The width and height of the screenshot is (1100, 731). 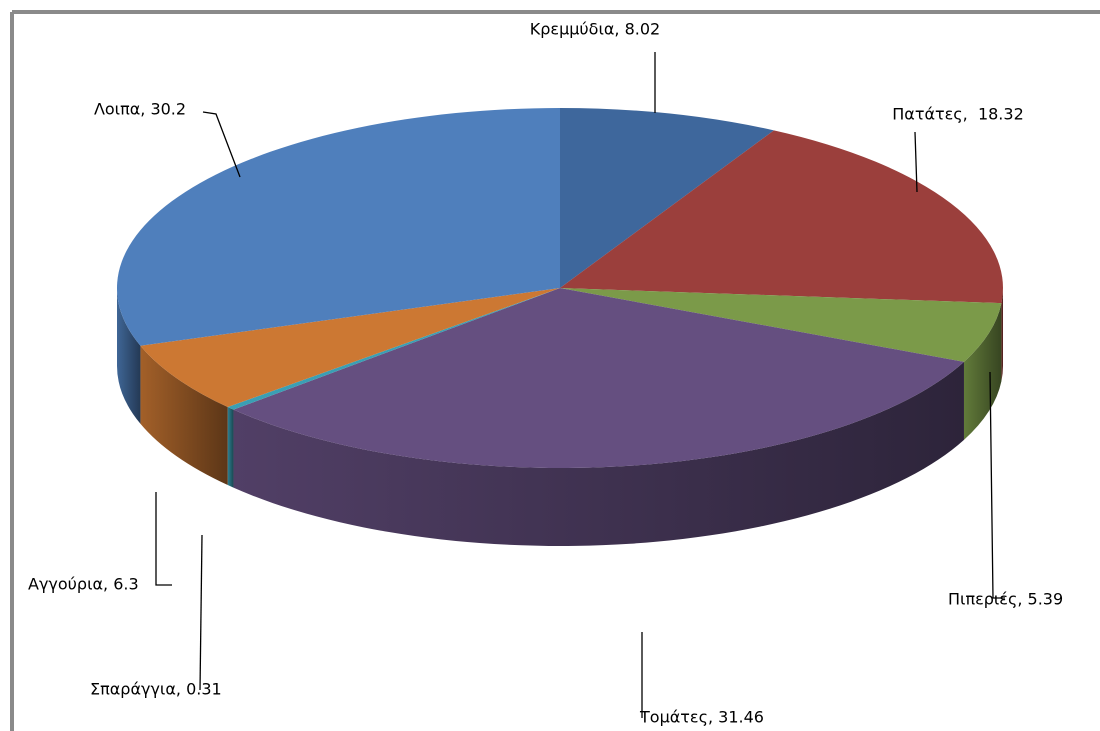 What do you see at coordinates (156, 689) in the screenshot?
I see `data-label: Σπαράγγια, 0.31` at bounding box center [156, 689].